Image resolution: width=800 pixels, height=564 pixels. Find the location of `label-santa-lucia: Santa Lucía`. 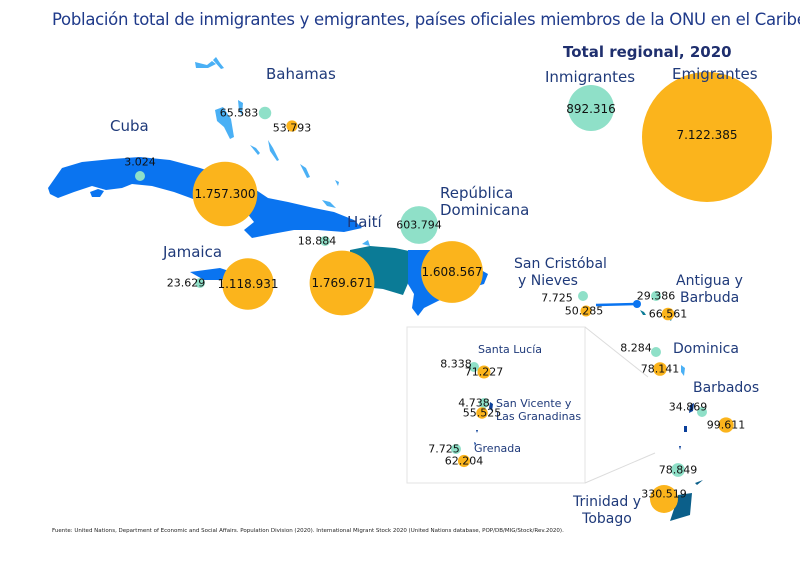

label-santa-lucia: Santa Lucía is located at coordinates (510, 349).